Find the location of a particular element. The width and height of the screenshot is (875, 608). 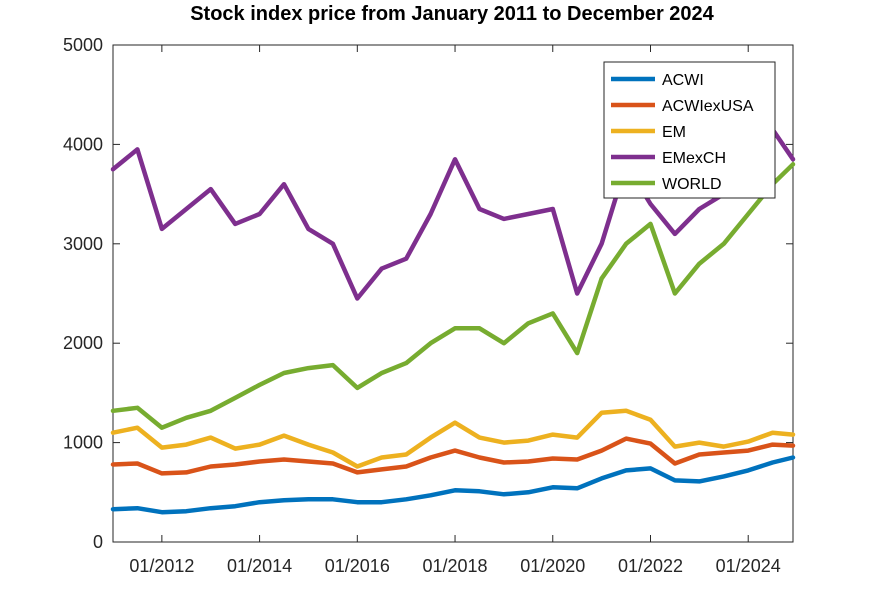

legend-label-em: EM is located at coordinates (674, 132).